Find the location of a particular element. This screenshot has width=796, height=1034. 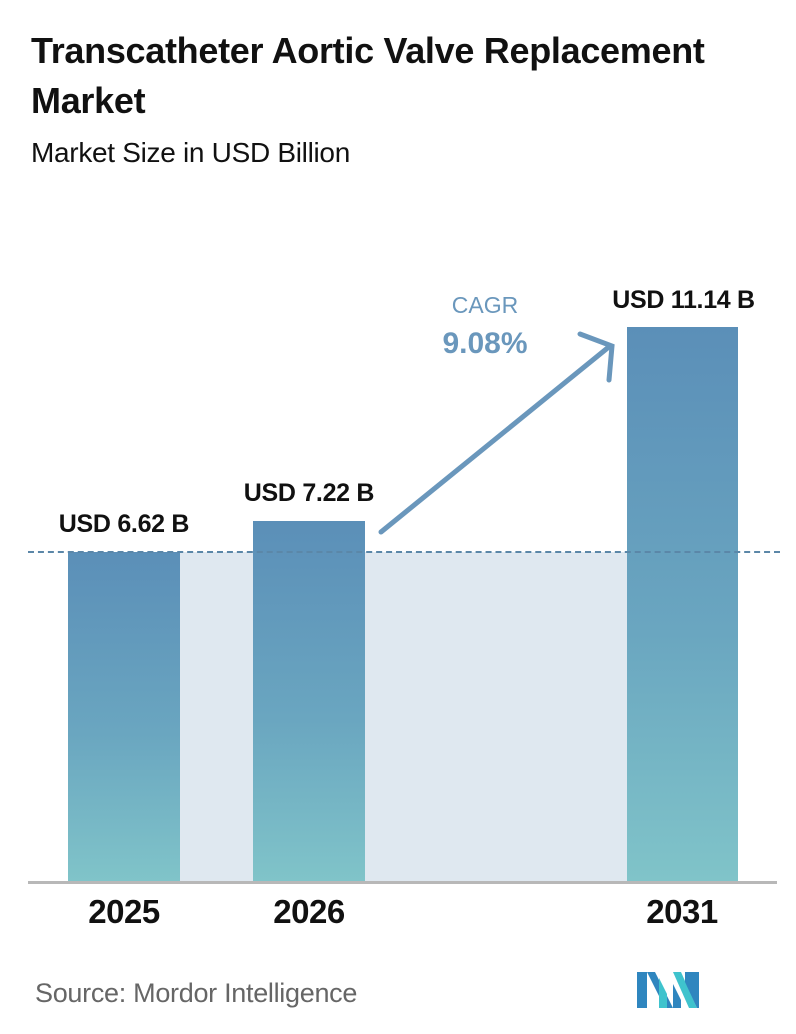

x-tick-2031: 2031 is located at coordinates (682, 911).